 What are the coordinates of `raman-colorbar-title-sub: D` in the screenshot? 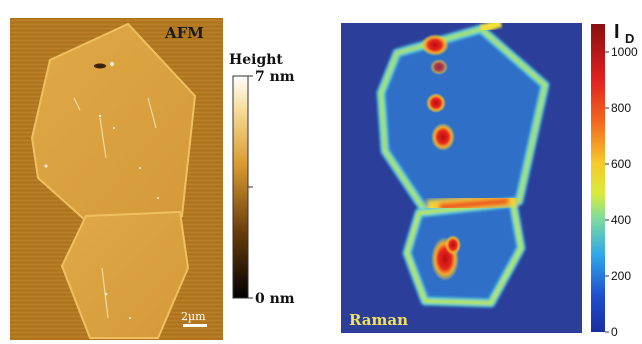 It's located at (629, 38).